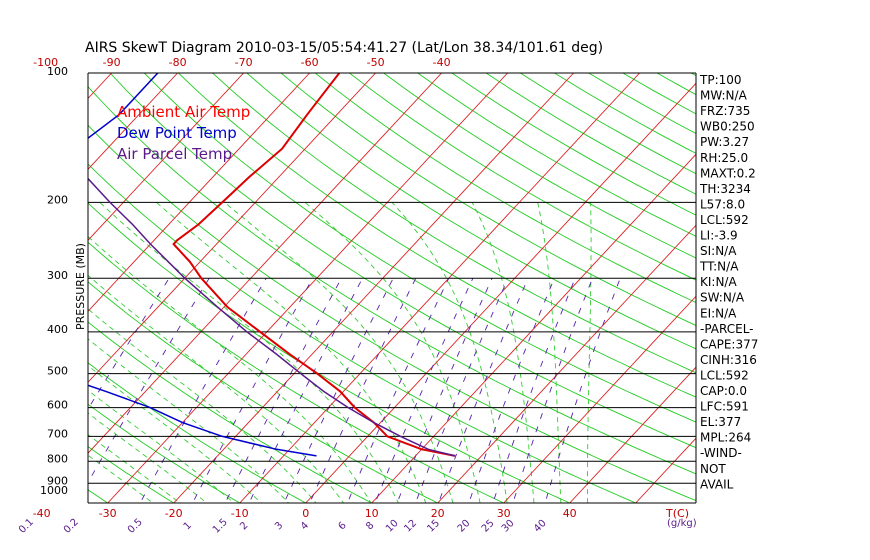 Image resolution: width=870 pixels, height=560 pixels. What do you see at coordinates (725, 438) in the screenshot?
I see `index-label: MPL:264` at bounding box center [725, 438].